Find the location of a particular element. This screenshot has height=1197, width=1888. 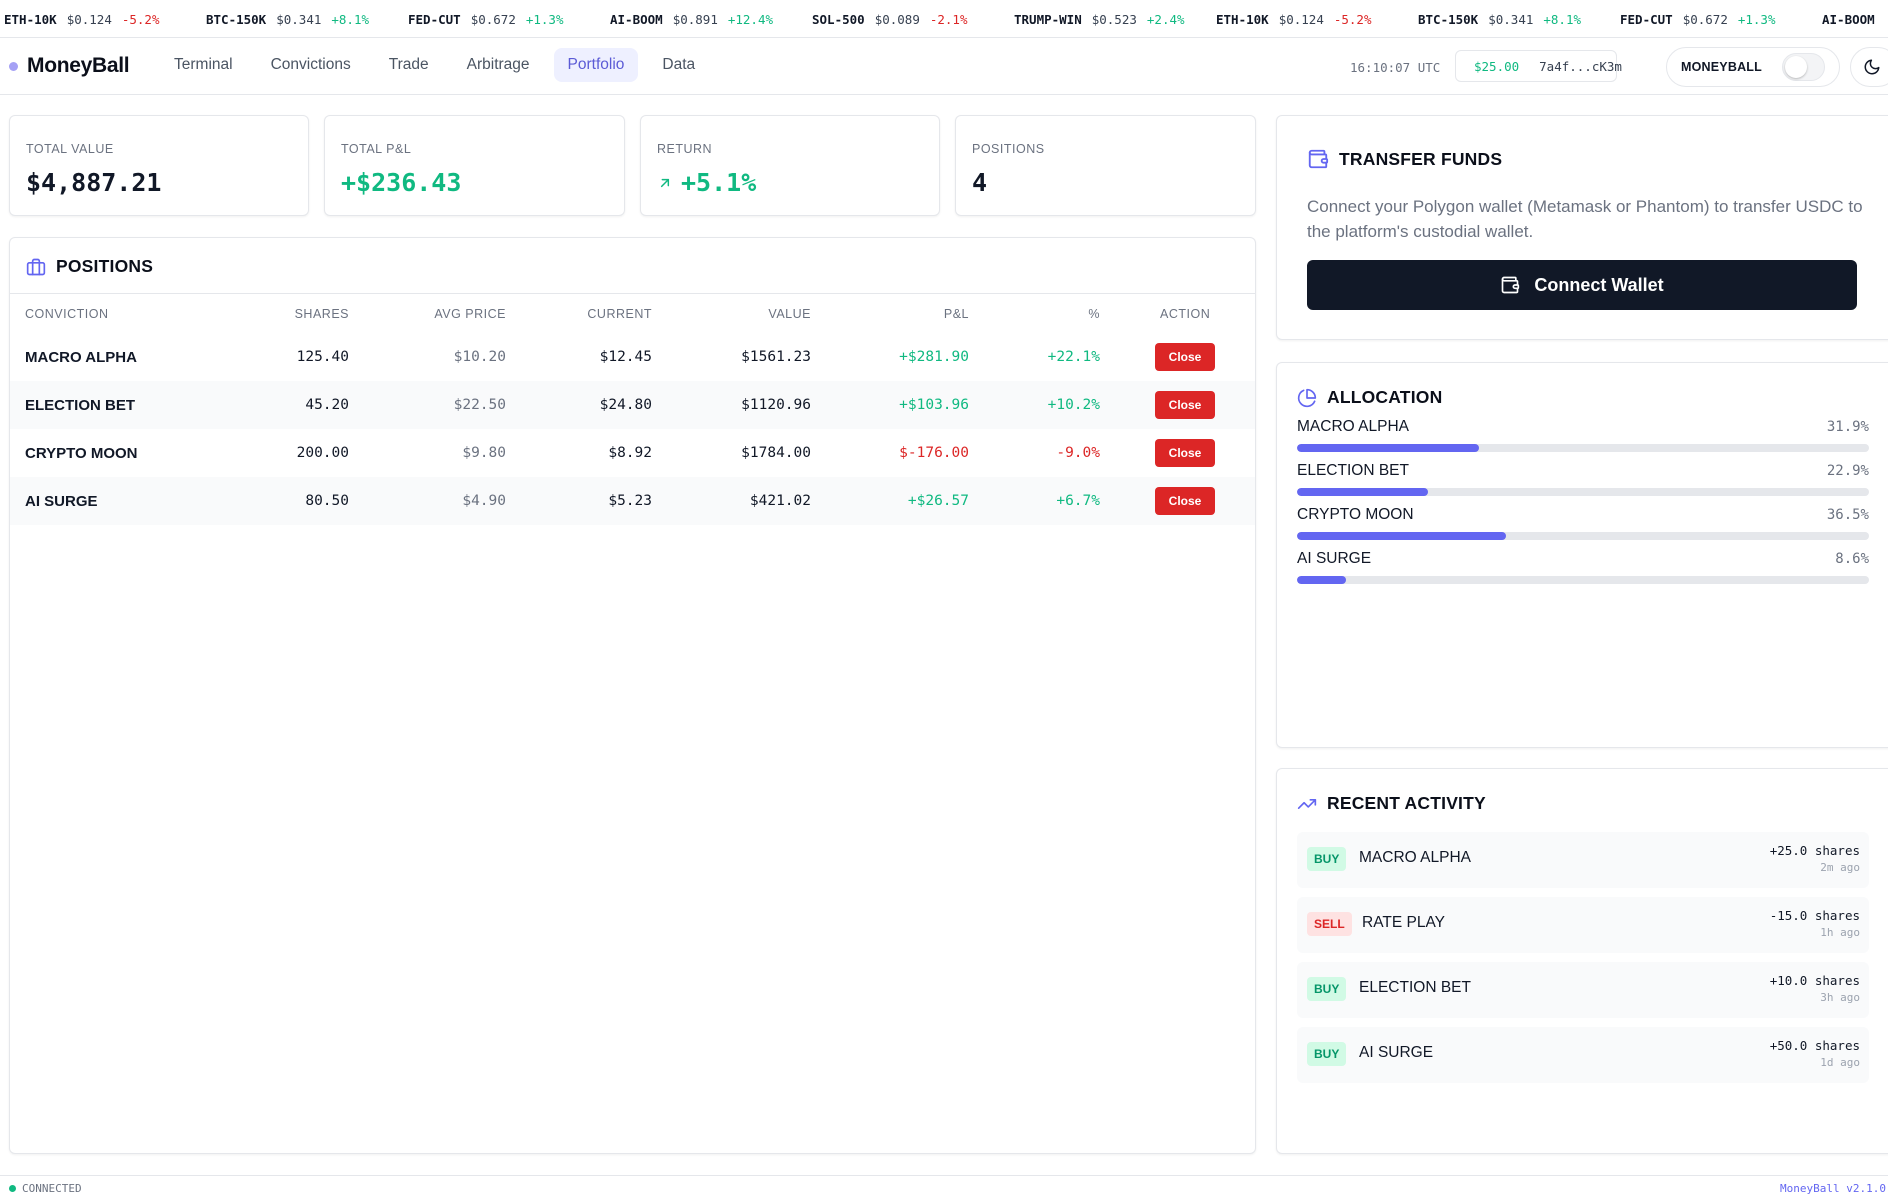

position-shares: 125.40 is located at coordinates (322, 357).